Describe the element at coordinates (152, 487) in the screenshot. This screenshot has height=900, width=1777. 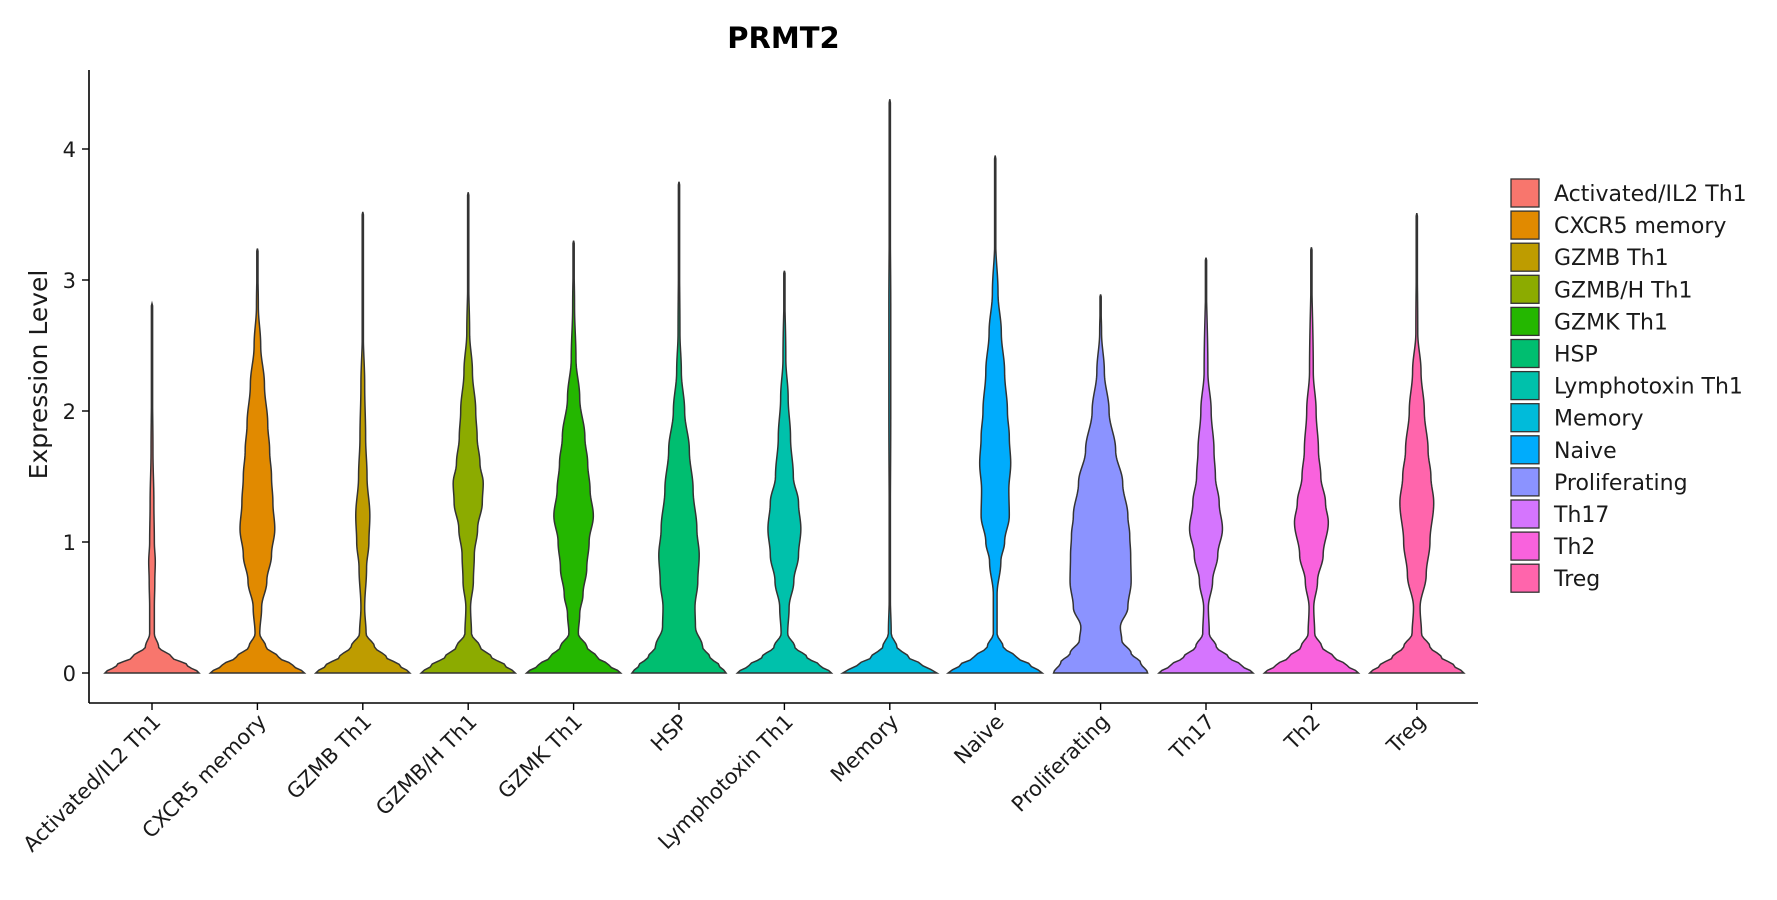
I see `violin-activated-il2-th1` at that location.